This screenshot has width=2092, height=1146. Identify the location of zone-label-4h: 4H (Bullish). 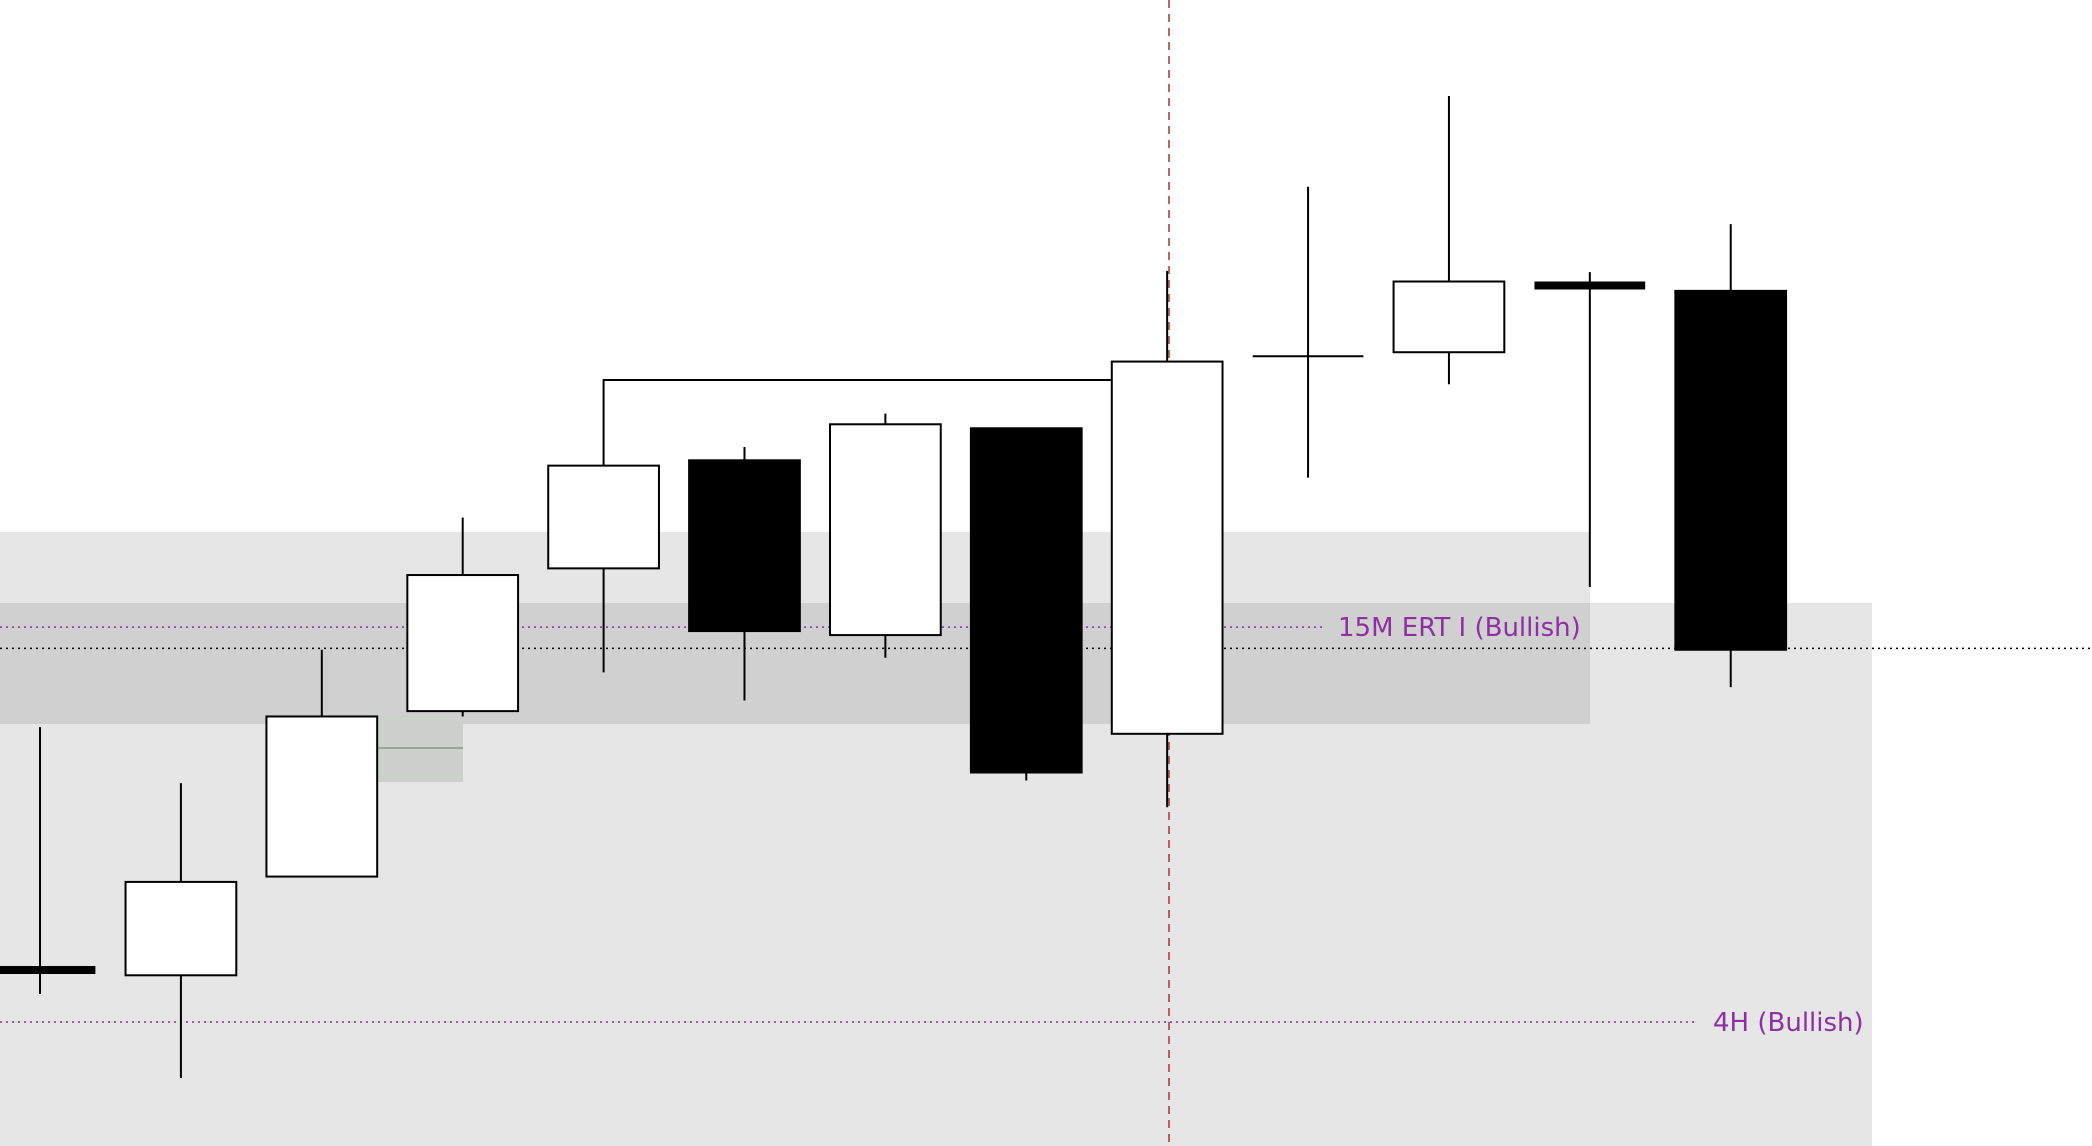
(1788, 1023).